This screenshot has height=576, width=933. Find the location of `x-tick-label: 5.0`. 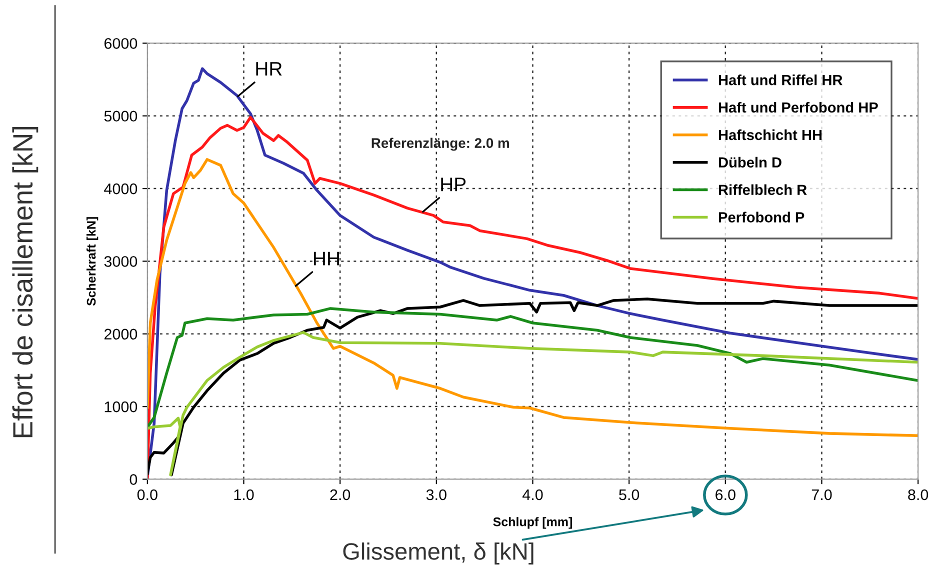

x-tick-label: 5.0 is located at coordinates (629, 494).